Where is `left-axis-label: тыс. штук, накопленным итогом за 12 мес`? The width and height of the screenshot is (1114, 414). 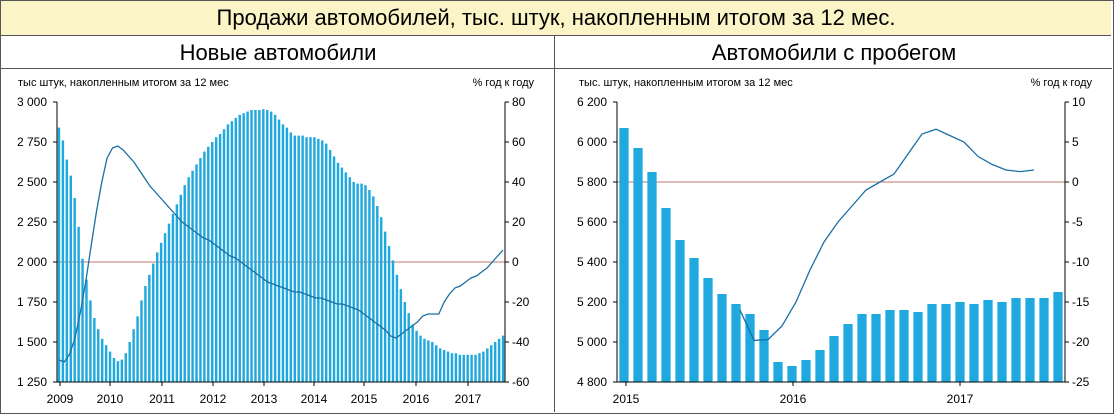
left-axis-label: тыс. штук, накопленным итогом за 12 мес is located at coordinates (686, 83).